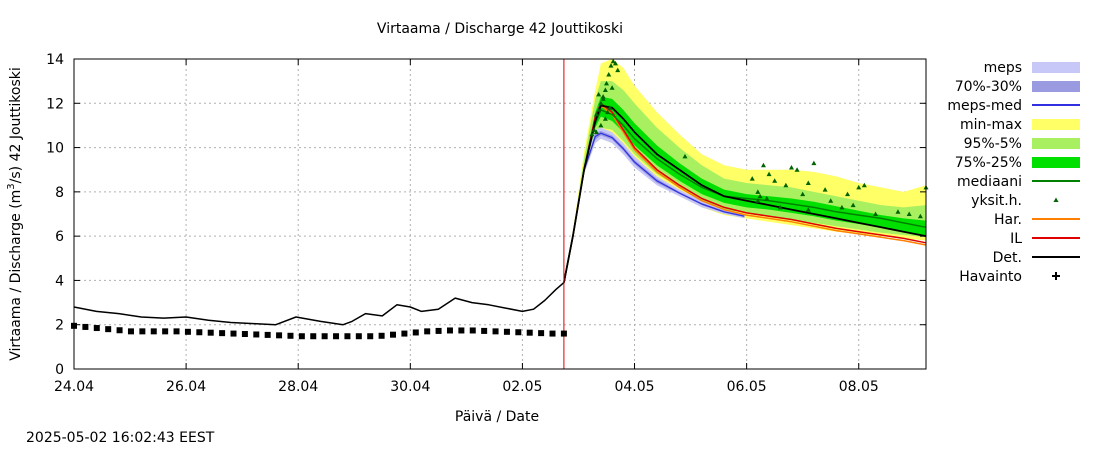 The image size is (1100, 450). What do you see at coordinates (1008, 220) in the screenshot?
I see `legend-label-har: Har.` at bounding box center [1008, 220].